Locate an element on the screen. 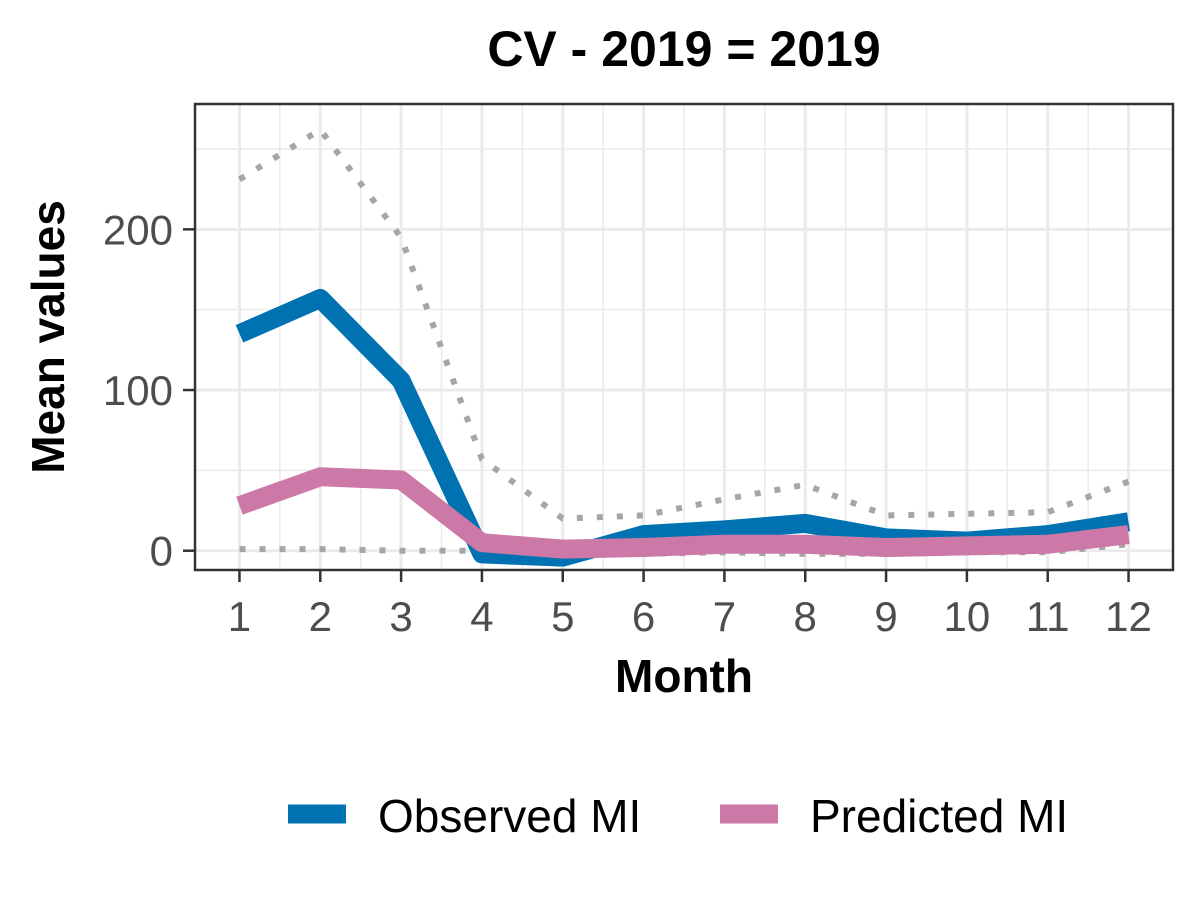 The width and height of the screenshot is (1200, 900). x-tick-label: 7 is located at coordinates (724, 616).